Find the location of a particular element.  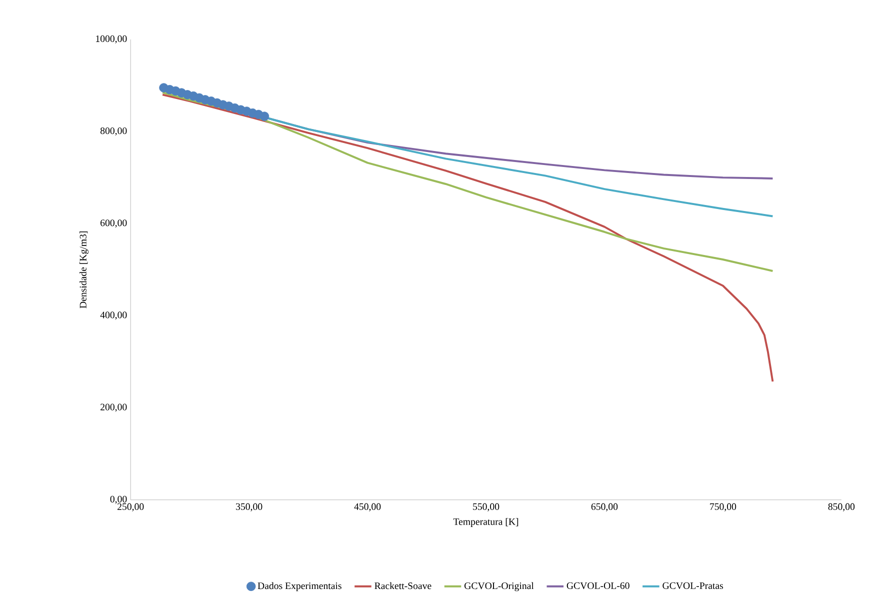

legend-label: Dados Experimentais is located at coordinates (300, 586).